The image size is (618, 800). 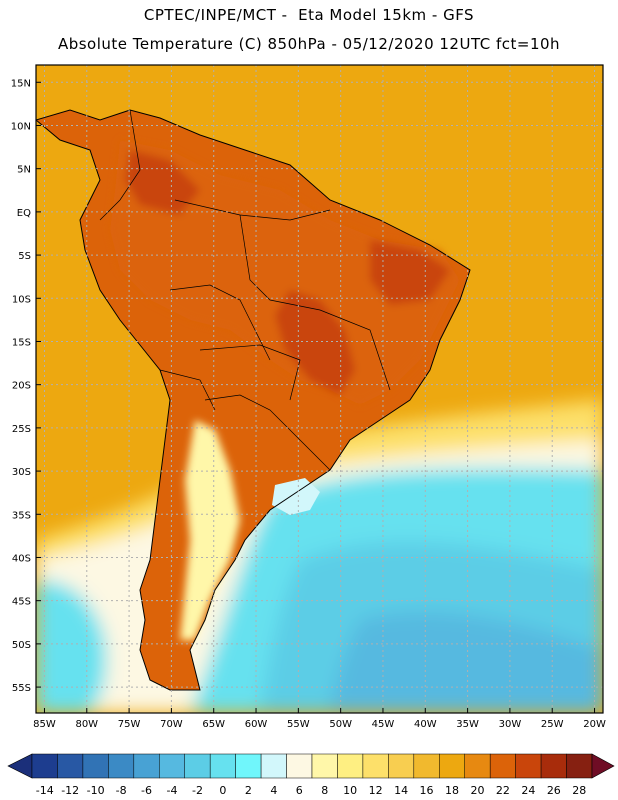 What do you see at coordinates (21, 83) in the screenshot?
I see `latitude-tick-label: 15N` at bounding box center [21, 83].